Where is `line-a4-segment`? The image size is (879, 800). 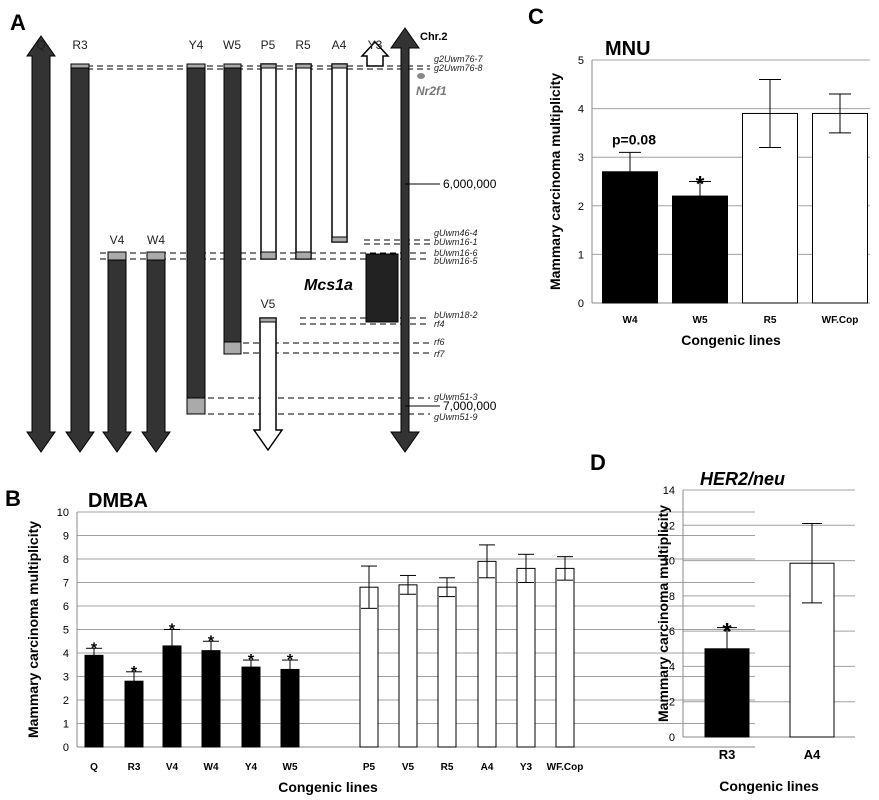 line-a4-segment is located at coordinates (339, 153).